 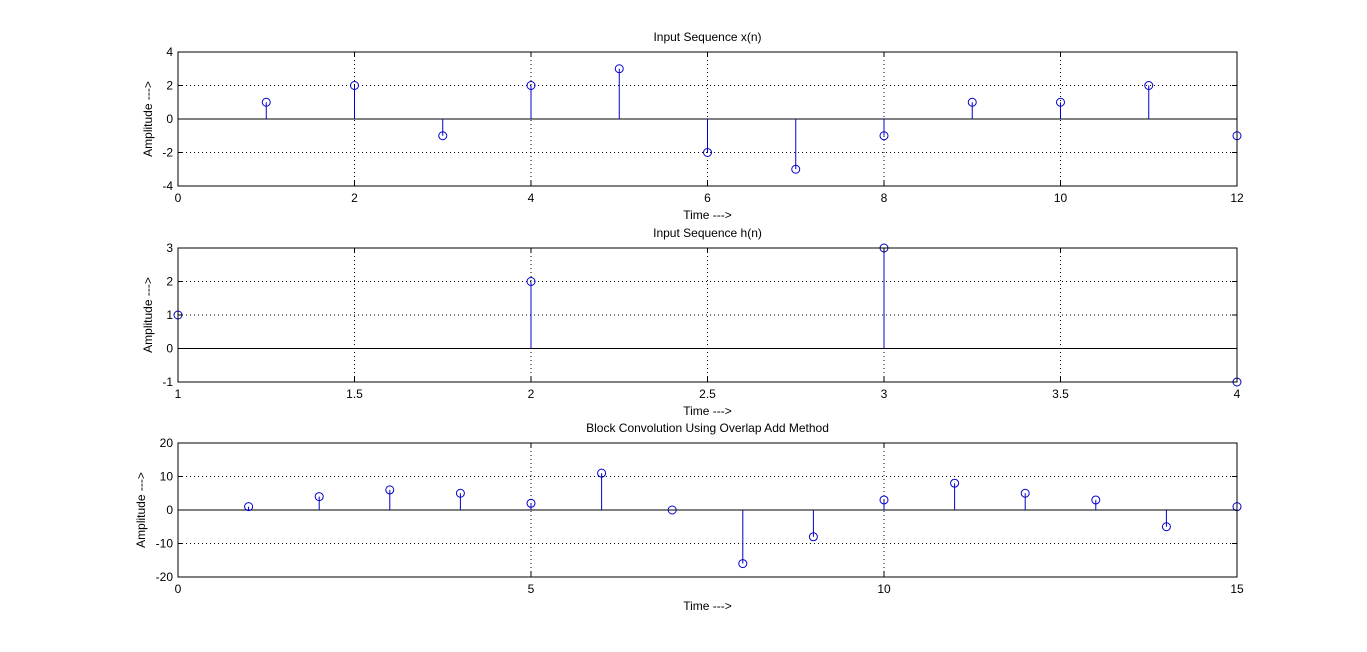 I want to click on y-tick-label: 10, so click(x=167, y=477).